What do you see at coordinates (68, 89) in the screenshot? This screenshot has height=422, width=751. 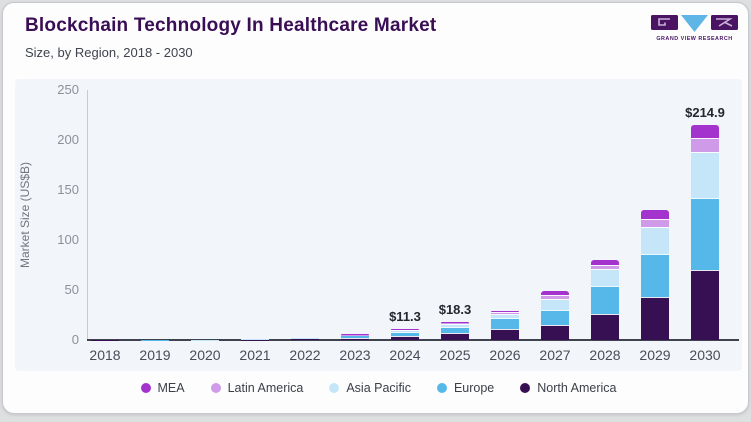 I see `y-tick-label: 250` at bounding box center [68, 89].